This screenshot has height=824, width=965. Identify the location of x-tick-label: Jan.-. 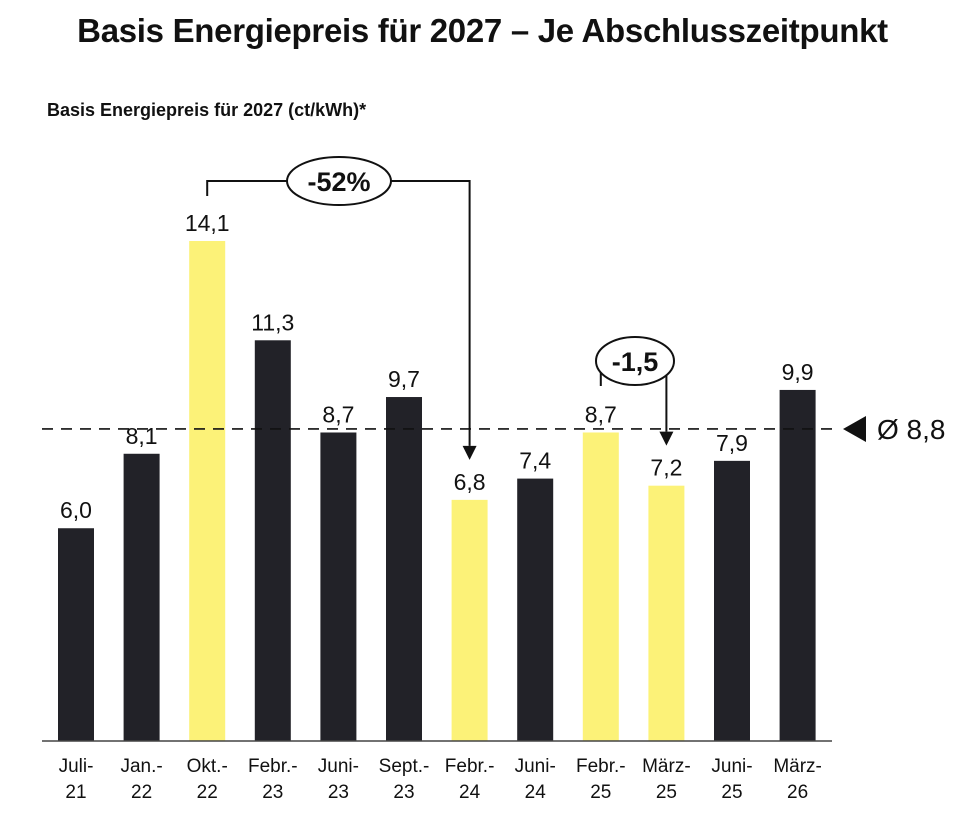
(141, 766).